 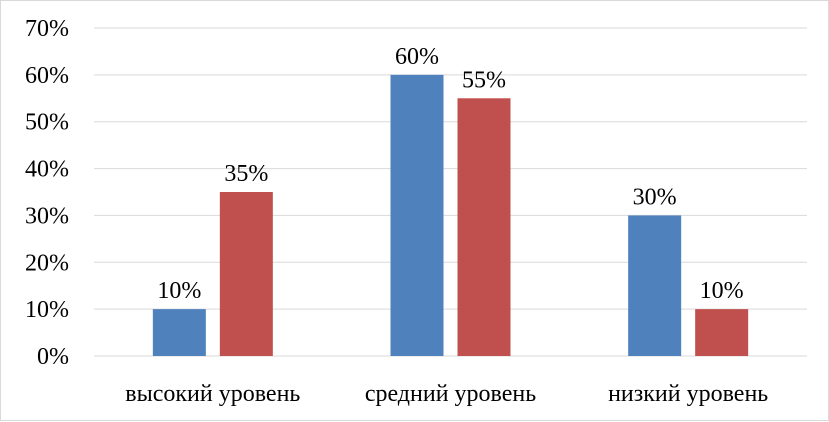 I want to click on data-label: 60%, so click(x=417, y=57).